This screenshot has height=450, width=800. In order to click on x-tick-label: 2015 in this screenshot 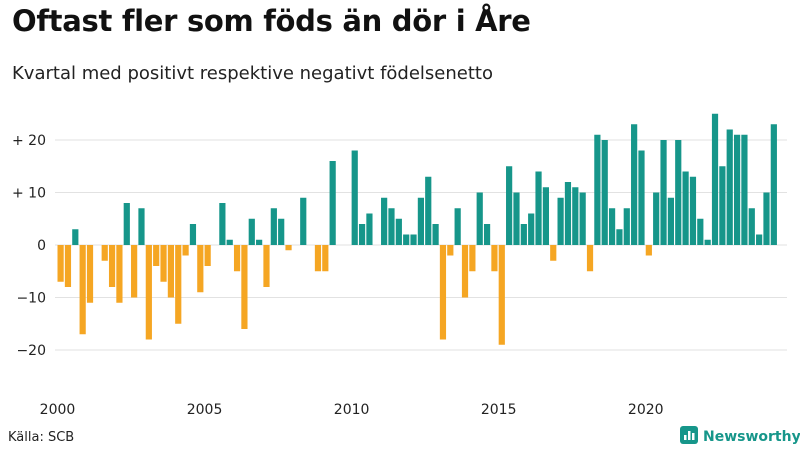, I will do `click(499, 410)`.